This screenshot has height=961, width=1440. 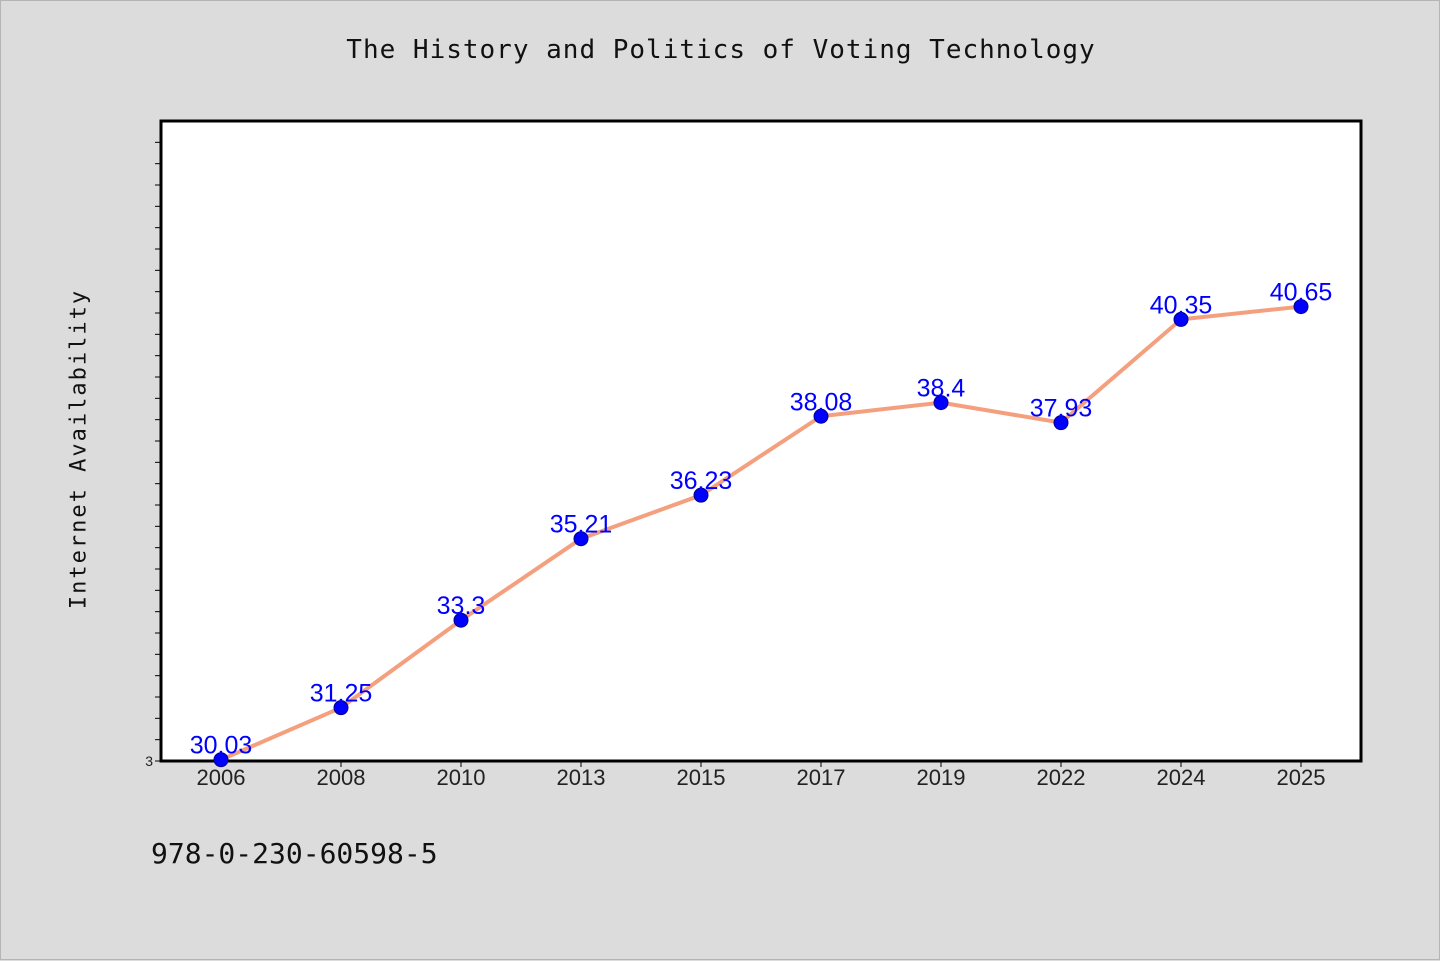 What do you see at coordinates (581, 525) in the screenshot?
I see `data-label: 35.21` at bounding box center [581, 525].